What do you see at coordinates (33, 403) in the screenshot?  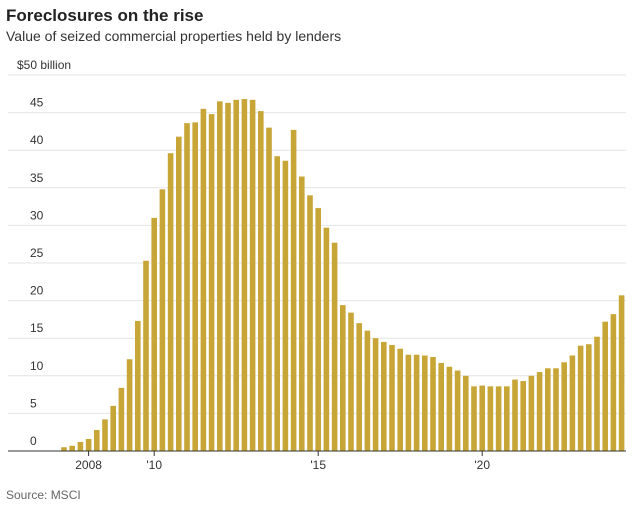 I see `y-tick-label: 5` at bounding box center [33, 403].